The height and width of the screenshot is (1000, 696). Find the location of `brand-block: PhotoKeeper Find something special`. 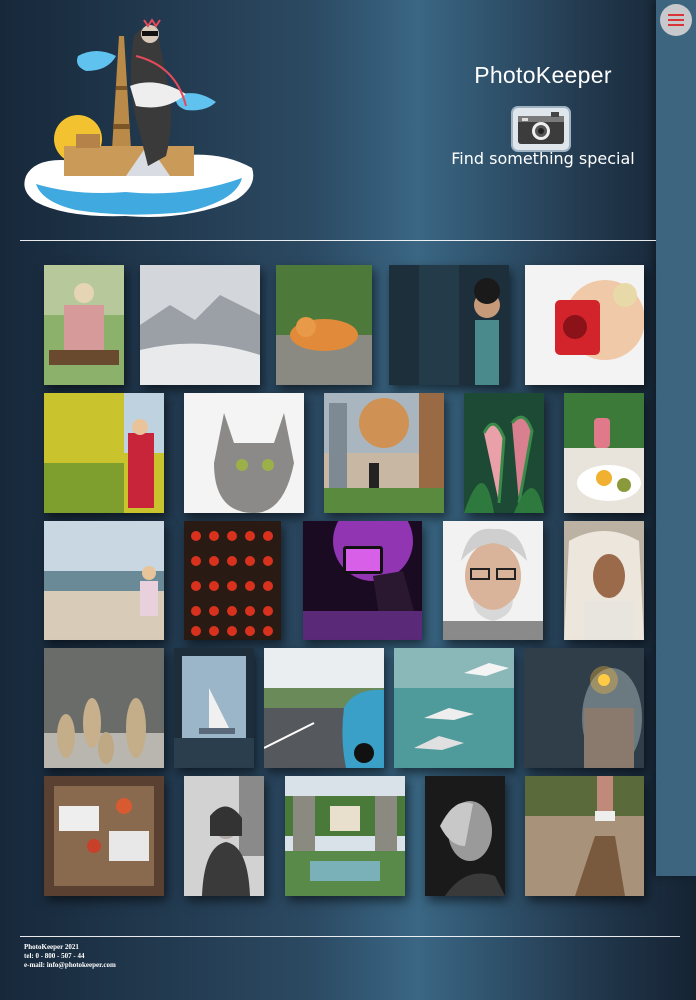

brand-block: PhotoKeeper Find something special is located at coordinates (543, 115).